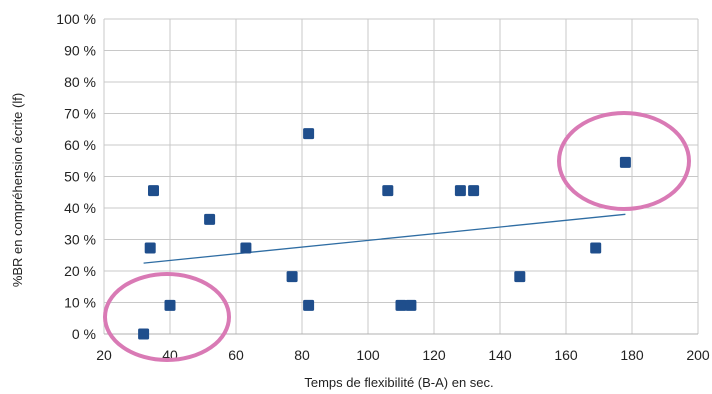 This screenshot has height=394, width=712. What do you see at coordinates (632, 355) in the screenshot?
I see `x-tick-label: 180` at bounding box center [632, 355].